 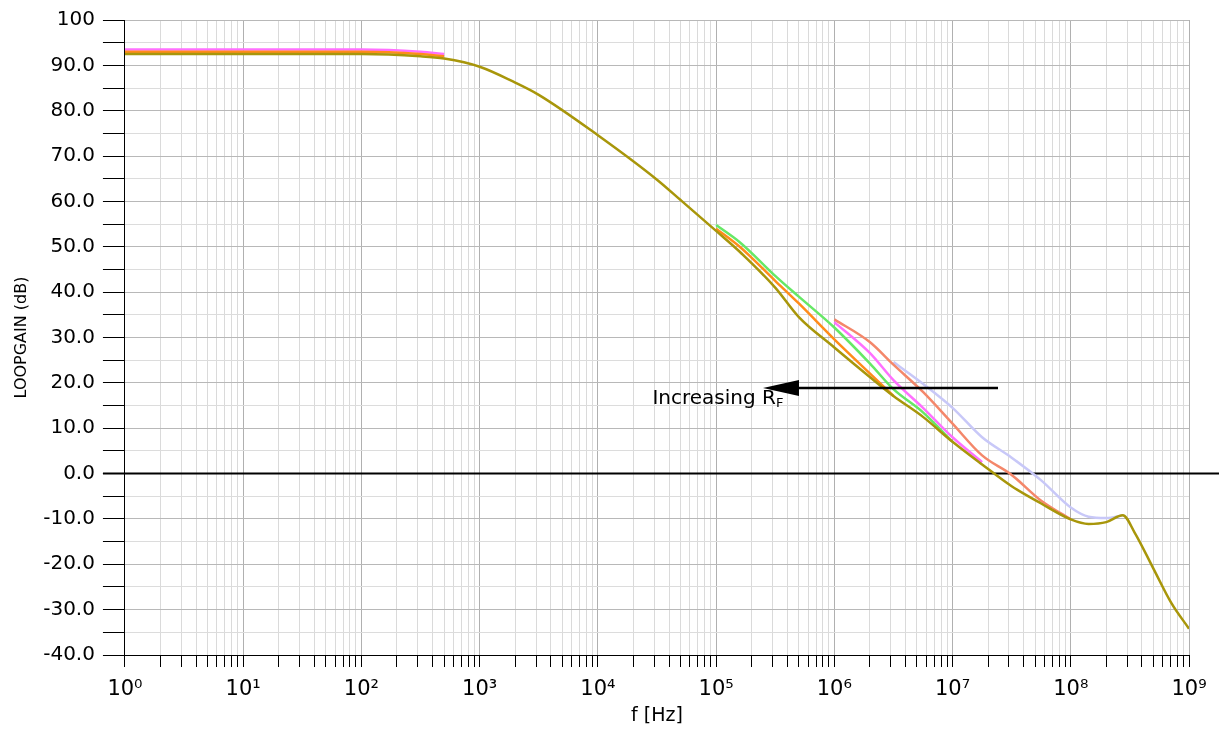 What do you see at coordinates (72, 154) in the screenshot?
I see `y-tick-label: 70.0` at bounding box center [72, 154].